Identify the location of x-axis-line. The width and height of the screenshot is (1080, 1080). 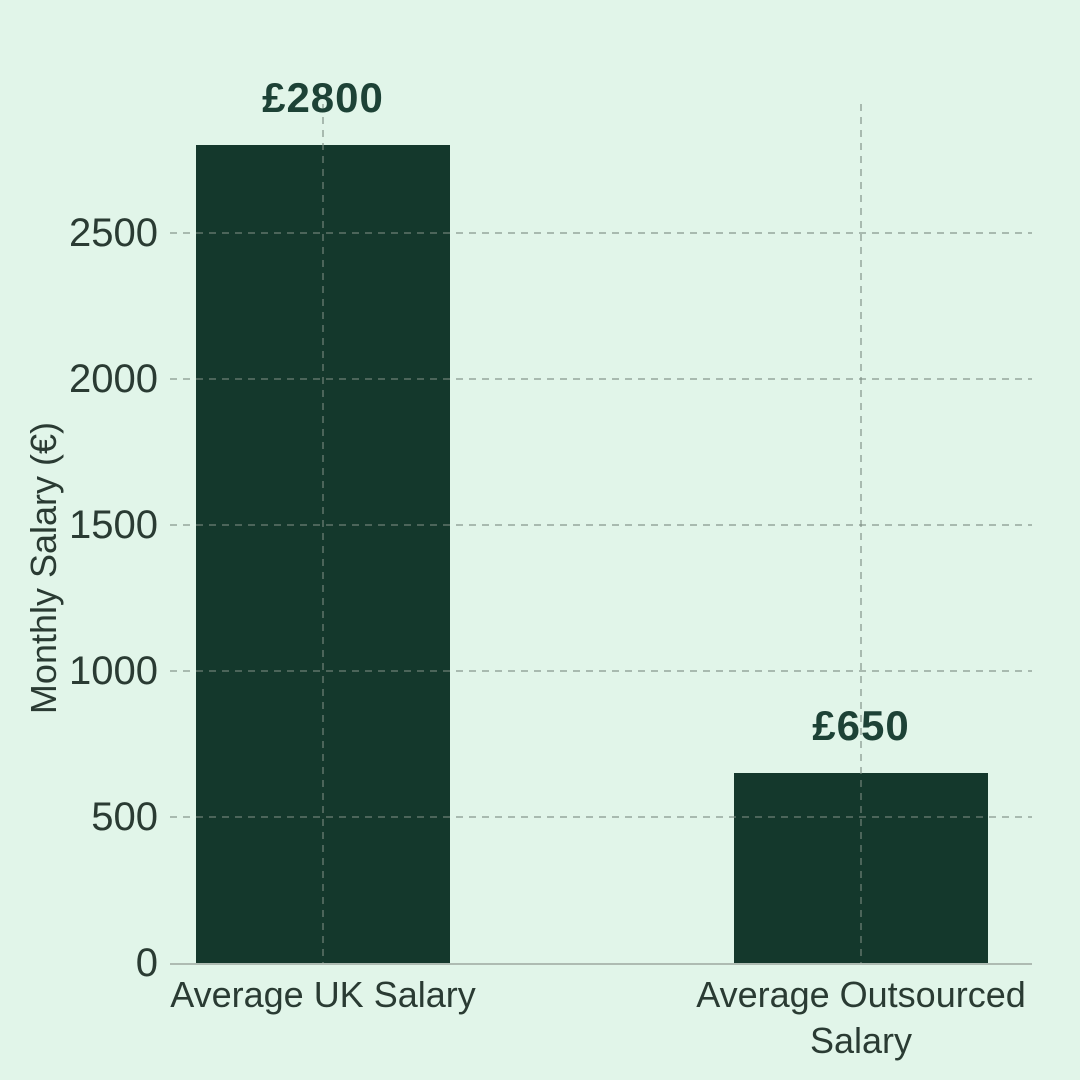
(601, 964).